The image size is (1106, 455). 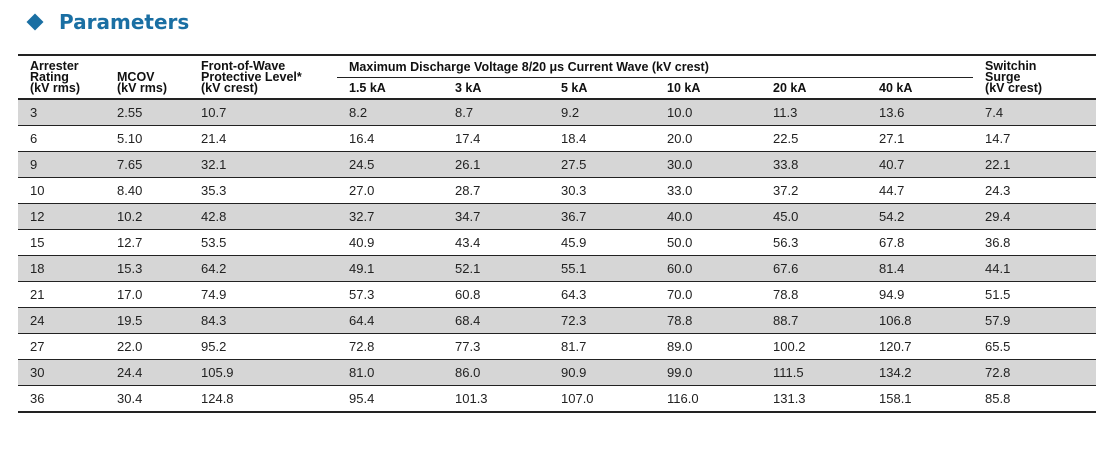 What do you see at coordinates (390, 372) in the screenshot?
I see `table-cell: 81.0` at bounding box center [390, 372].